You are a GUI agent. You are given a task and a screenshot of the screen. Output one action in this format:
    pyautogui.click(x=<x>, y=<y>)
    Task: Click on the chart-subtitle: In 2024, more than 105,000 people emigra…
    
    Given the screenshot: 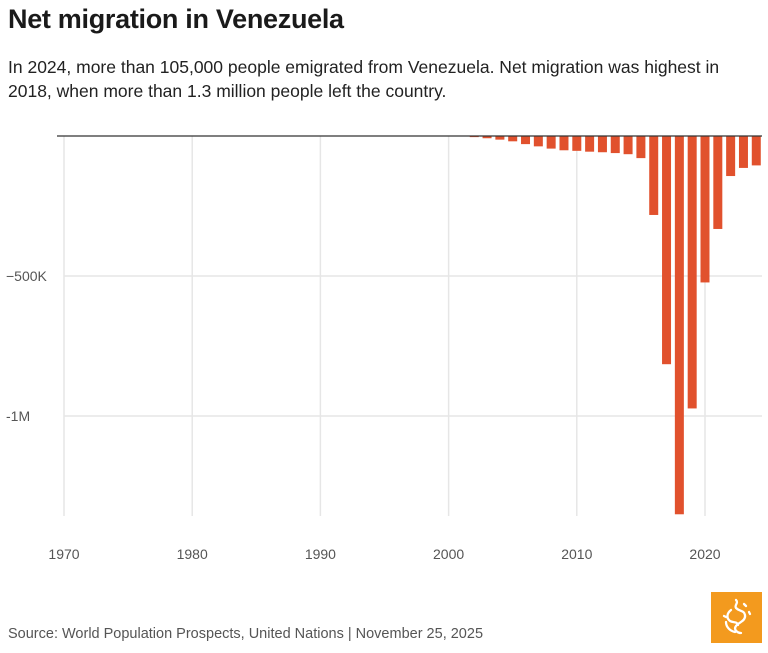 What is the action you would take?
    pyautogui.click(x=364, y=79)
    